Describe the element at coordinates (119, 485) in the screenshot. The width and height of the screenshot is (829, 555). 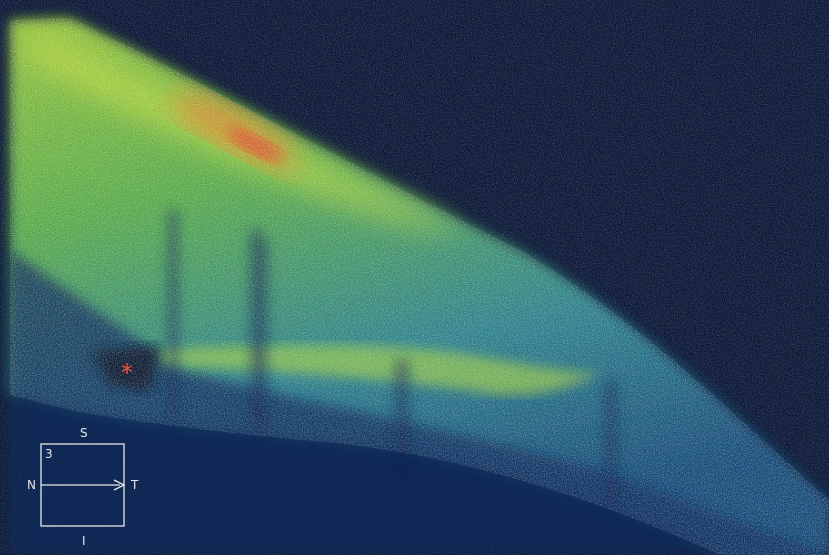
I see `arrow-head-icon` at that location.